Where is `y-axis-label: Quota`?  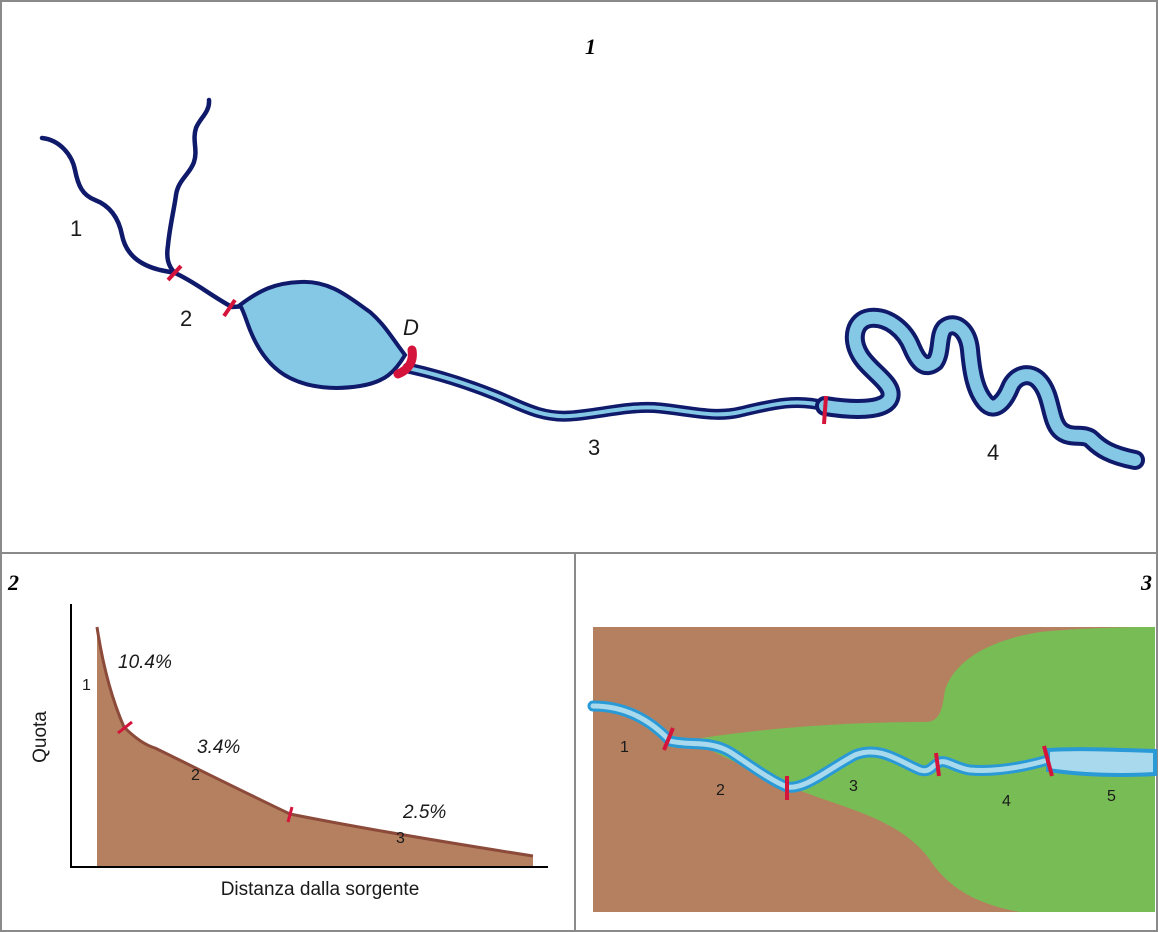
y-axis-label: Quota is located at coordinates (40, 737).